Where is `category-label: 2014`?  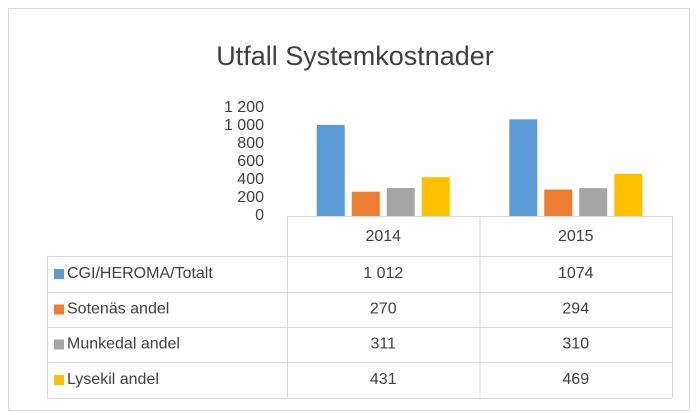 category-label: 2014 is located at coordinates (383, 236).